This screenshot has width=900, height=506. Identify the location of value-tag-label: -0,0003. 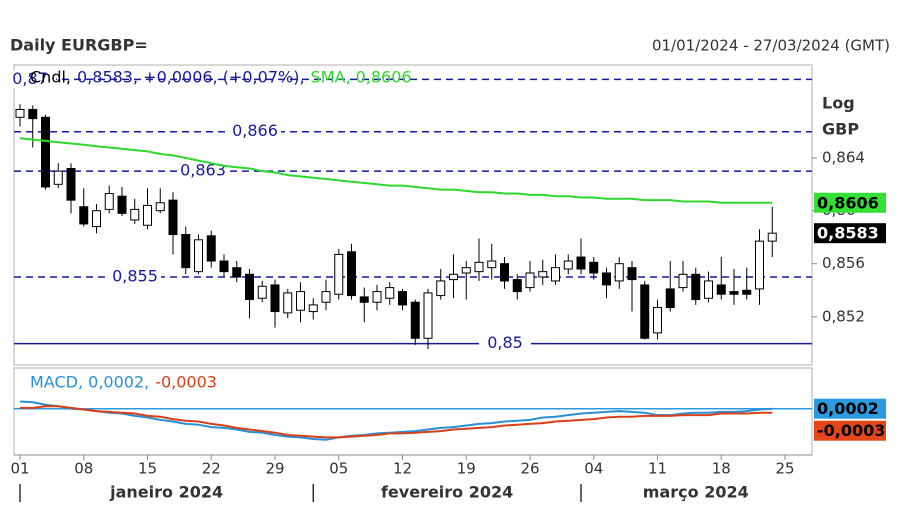
(851, 430).